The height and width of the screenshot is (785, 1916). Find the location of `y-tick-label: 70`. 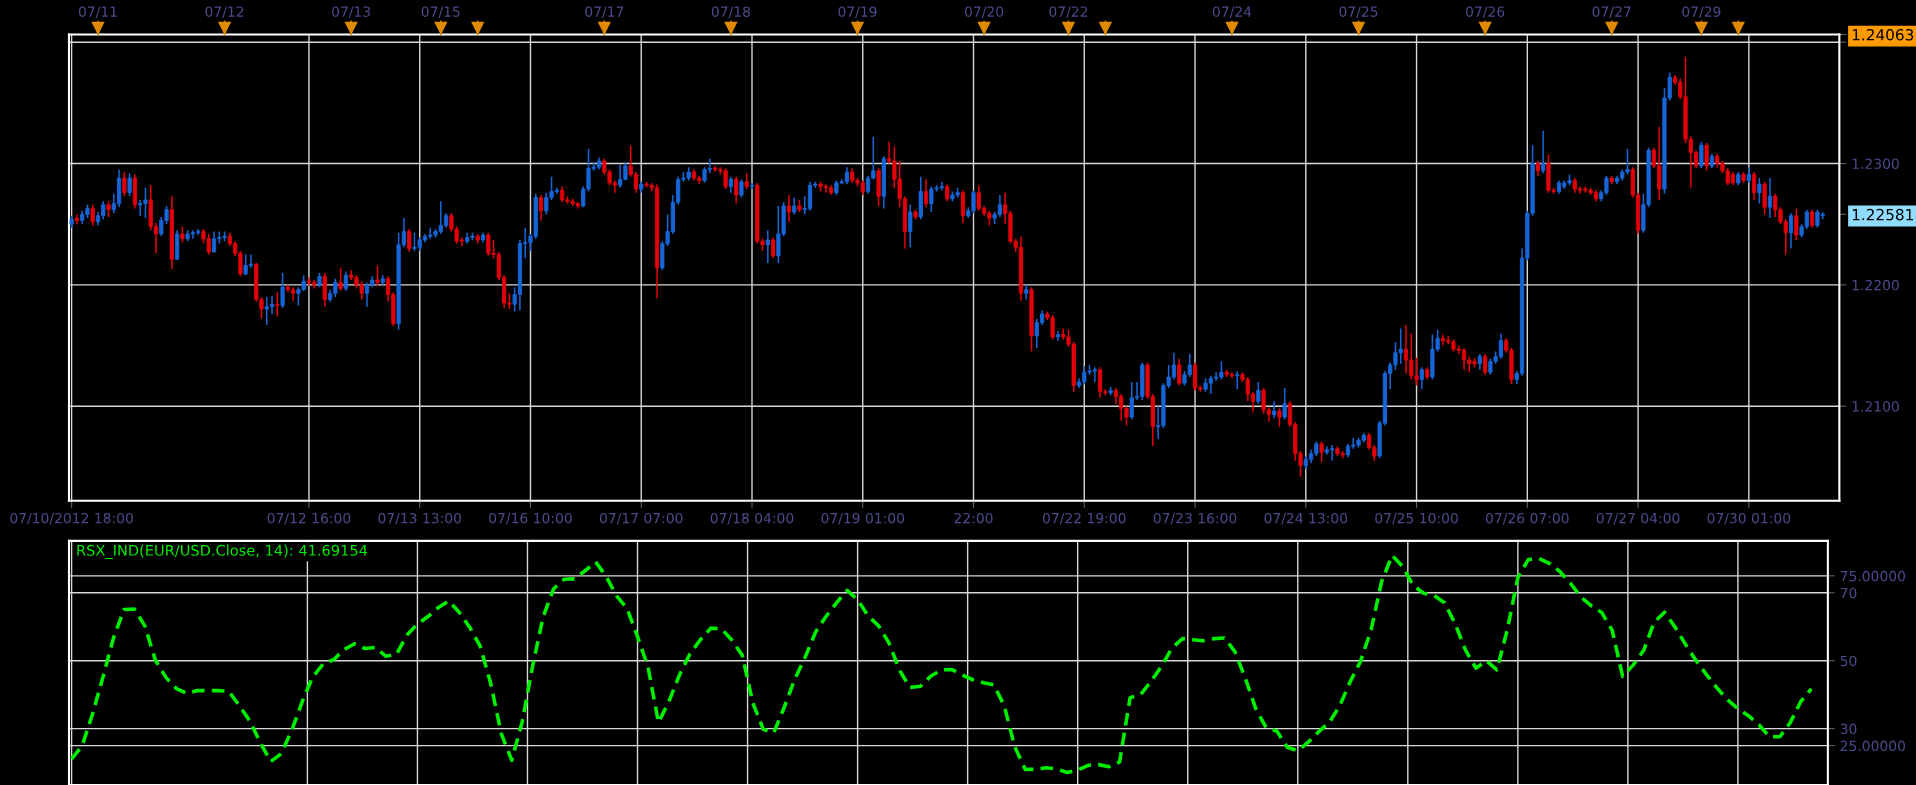

y-tick-label: 70 is located at coordinates (1848, 593).